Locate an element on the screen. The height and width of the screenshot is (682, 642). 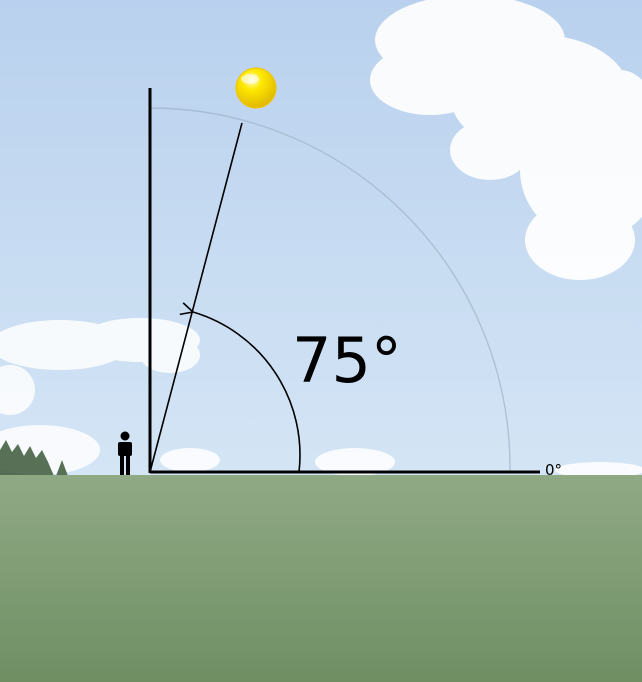
elevation-angle-arc is located at coordinates (247, 392).